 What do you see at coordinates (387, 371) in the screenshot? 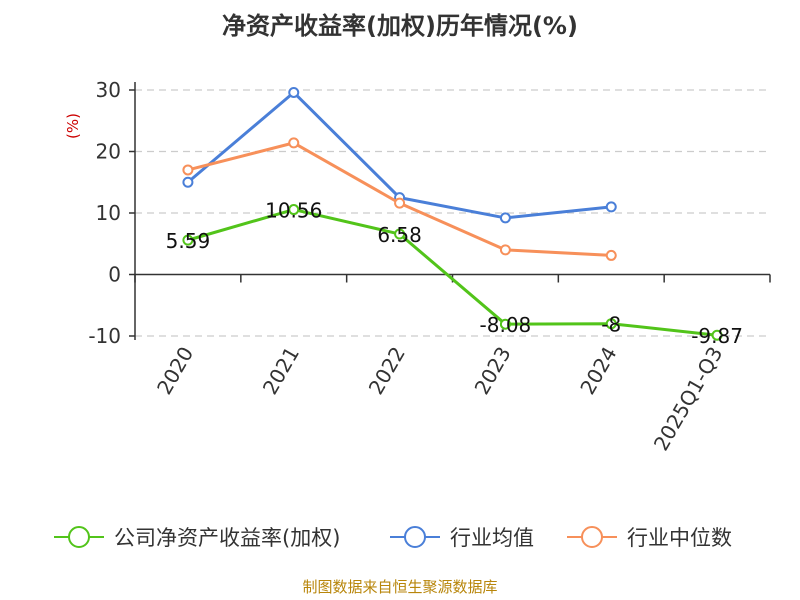
I see `x-tick-label: 2022` at bounding box center [387, 371].